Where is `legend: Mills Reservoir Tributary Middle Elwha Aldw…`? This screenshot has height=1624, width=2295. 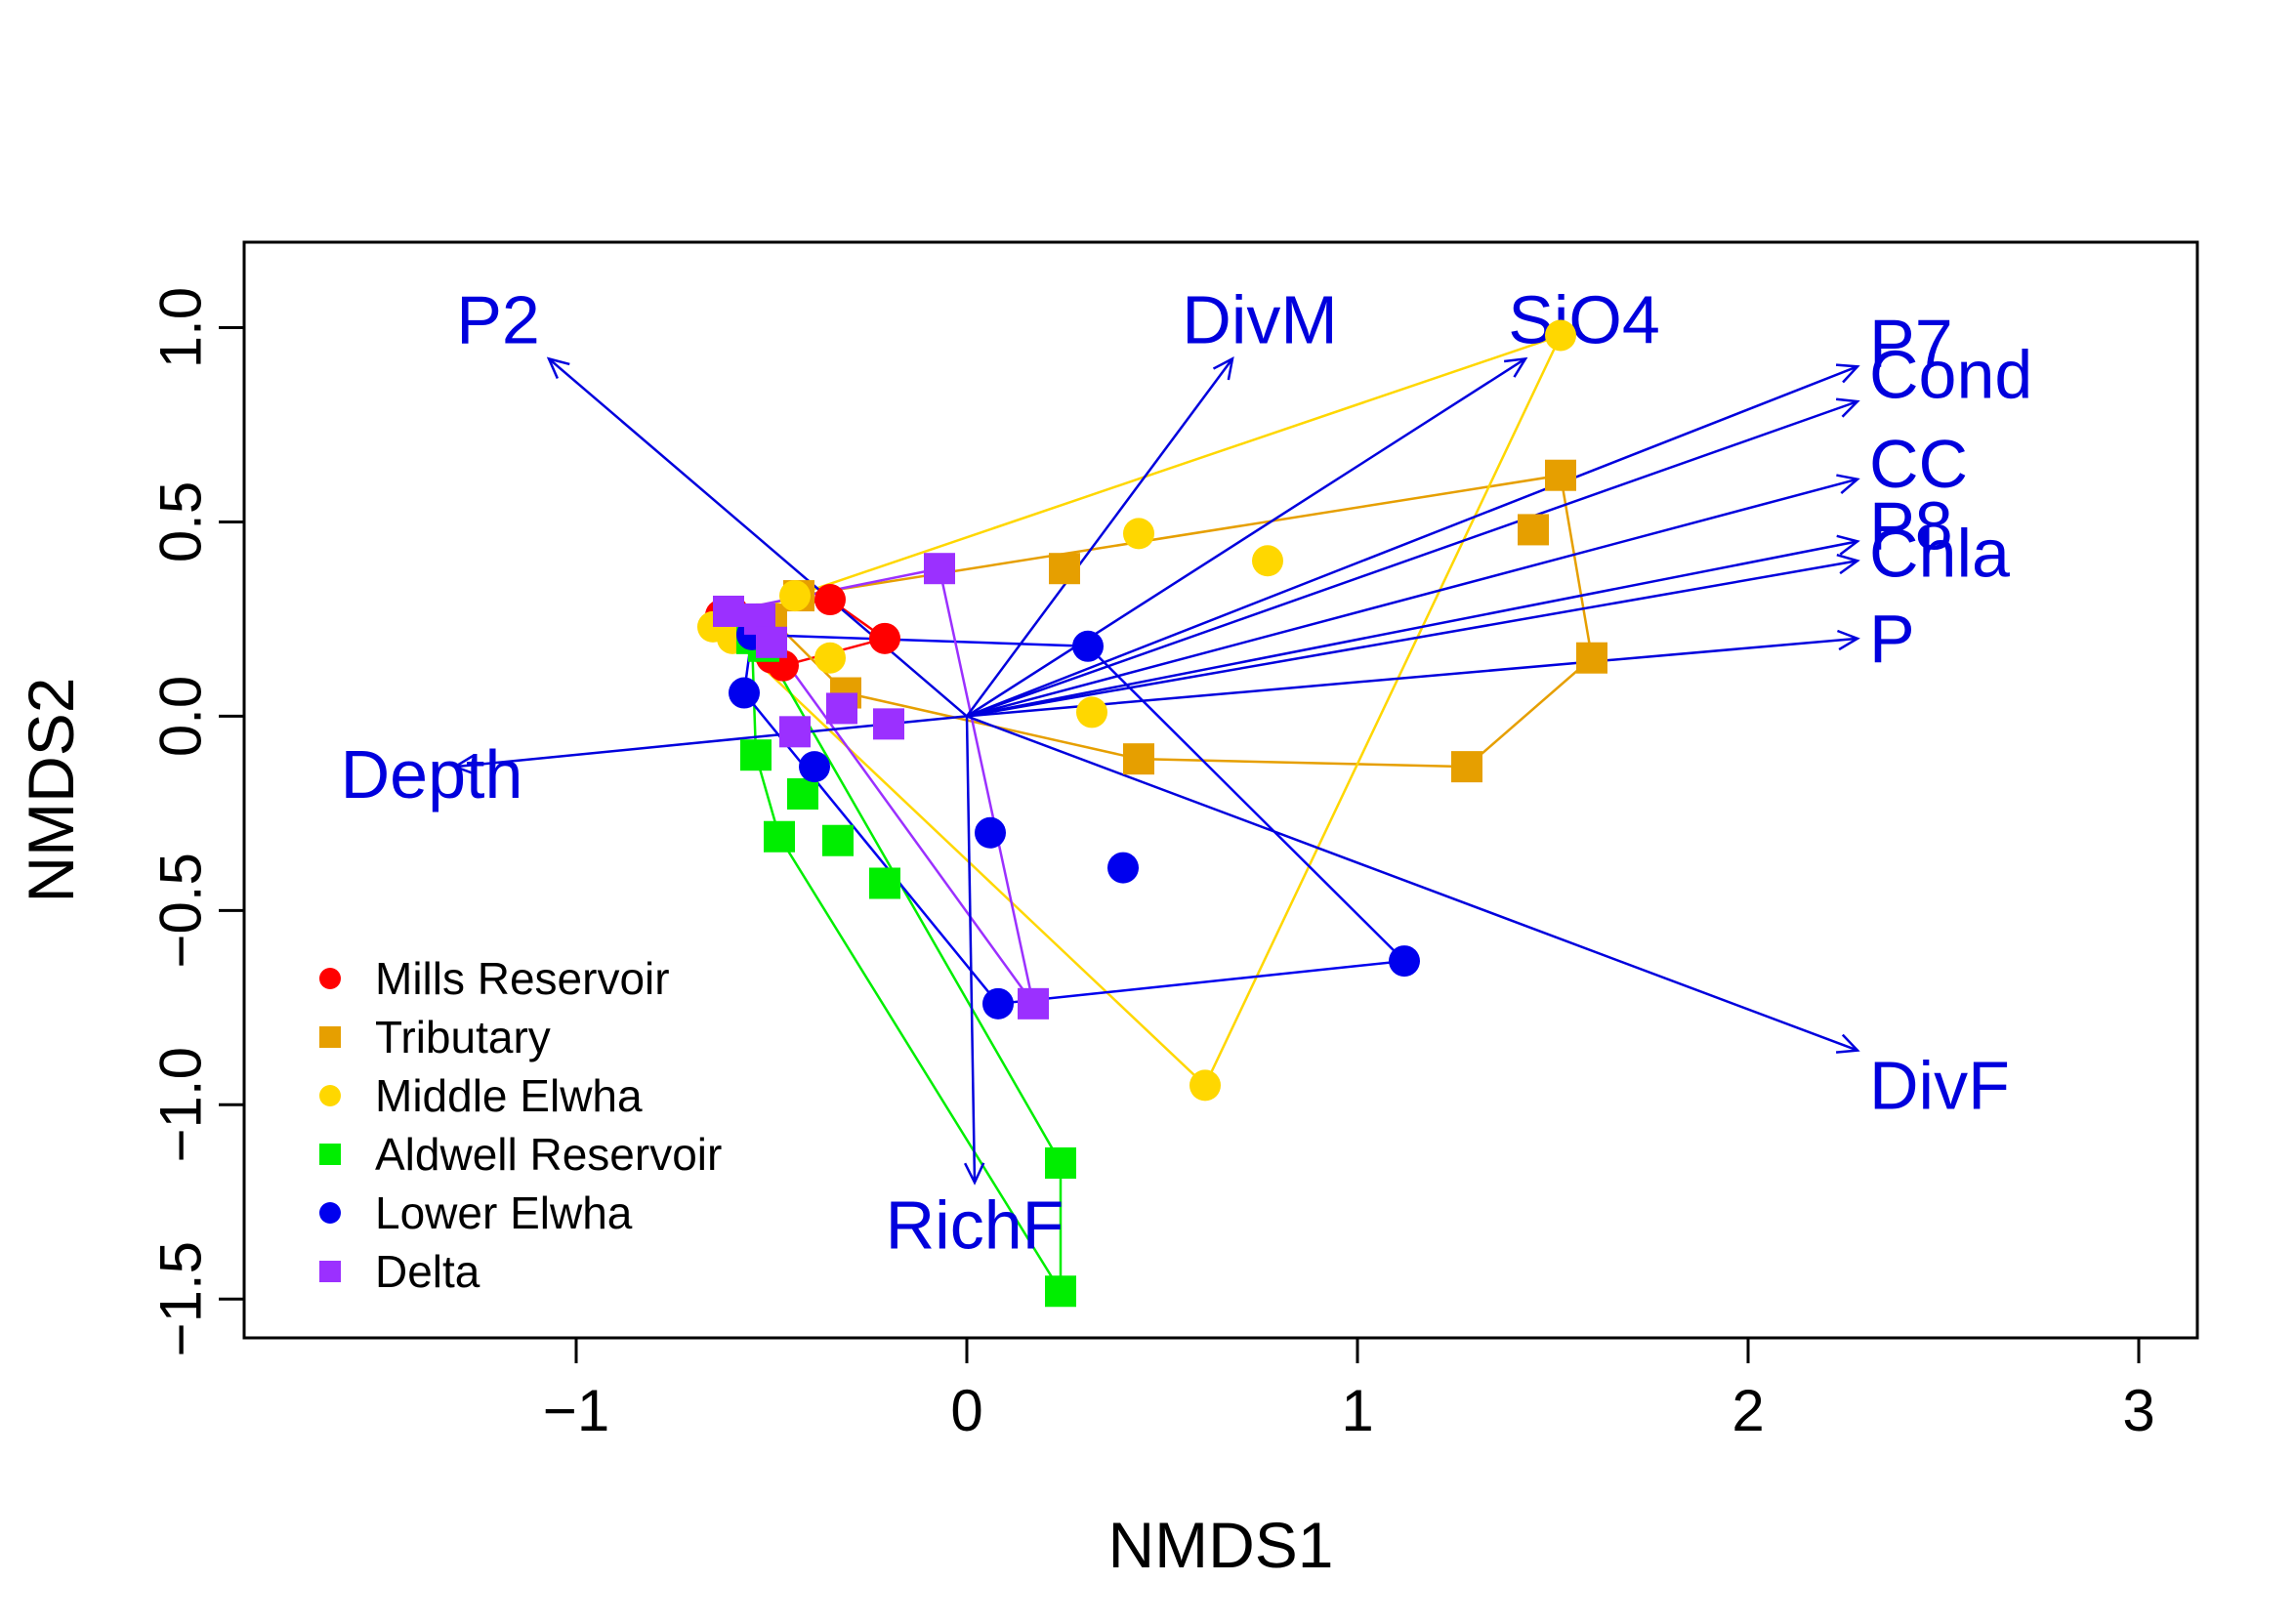
legend: Mills Reservoir Tributary Middle Elwha Aldw… is located at coordinates (520, 1125).